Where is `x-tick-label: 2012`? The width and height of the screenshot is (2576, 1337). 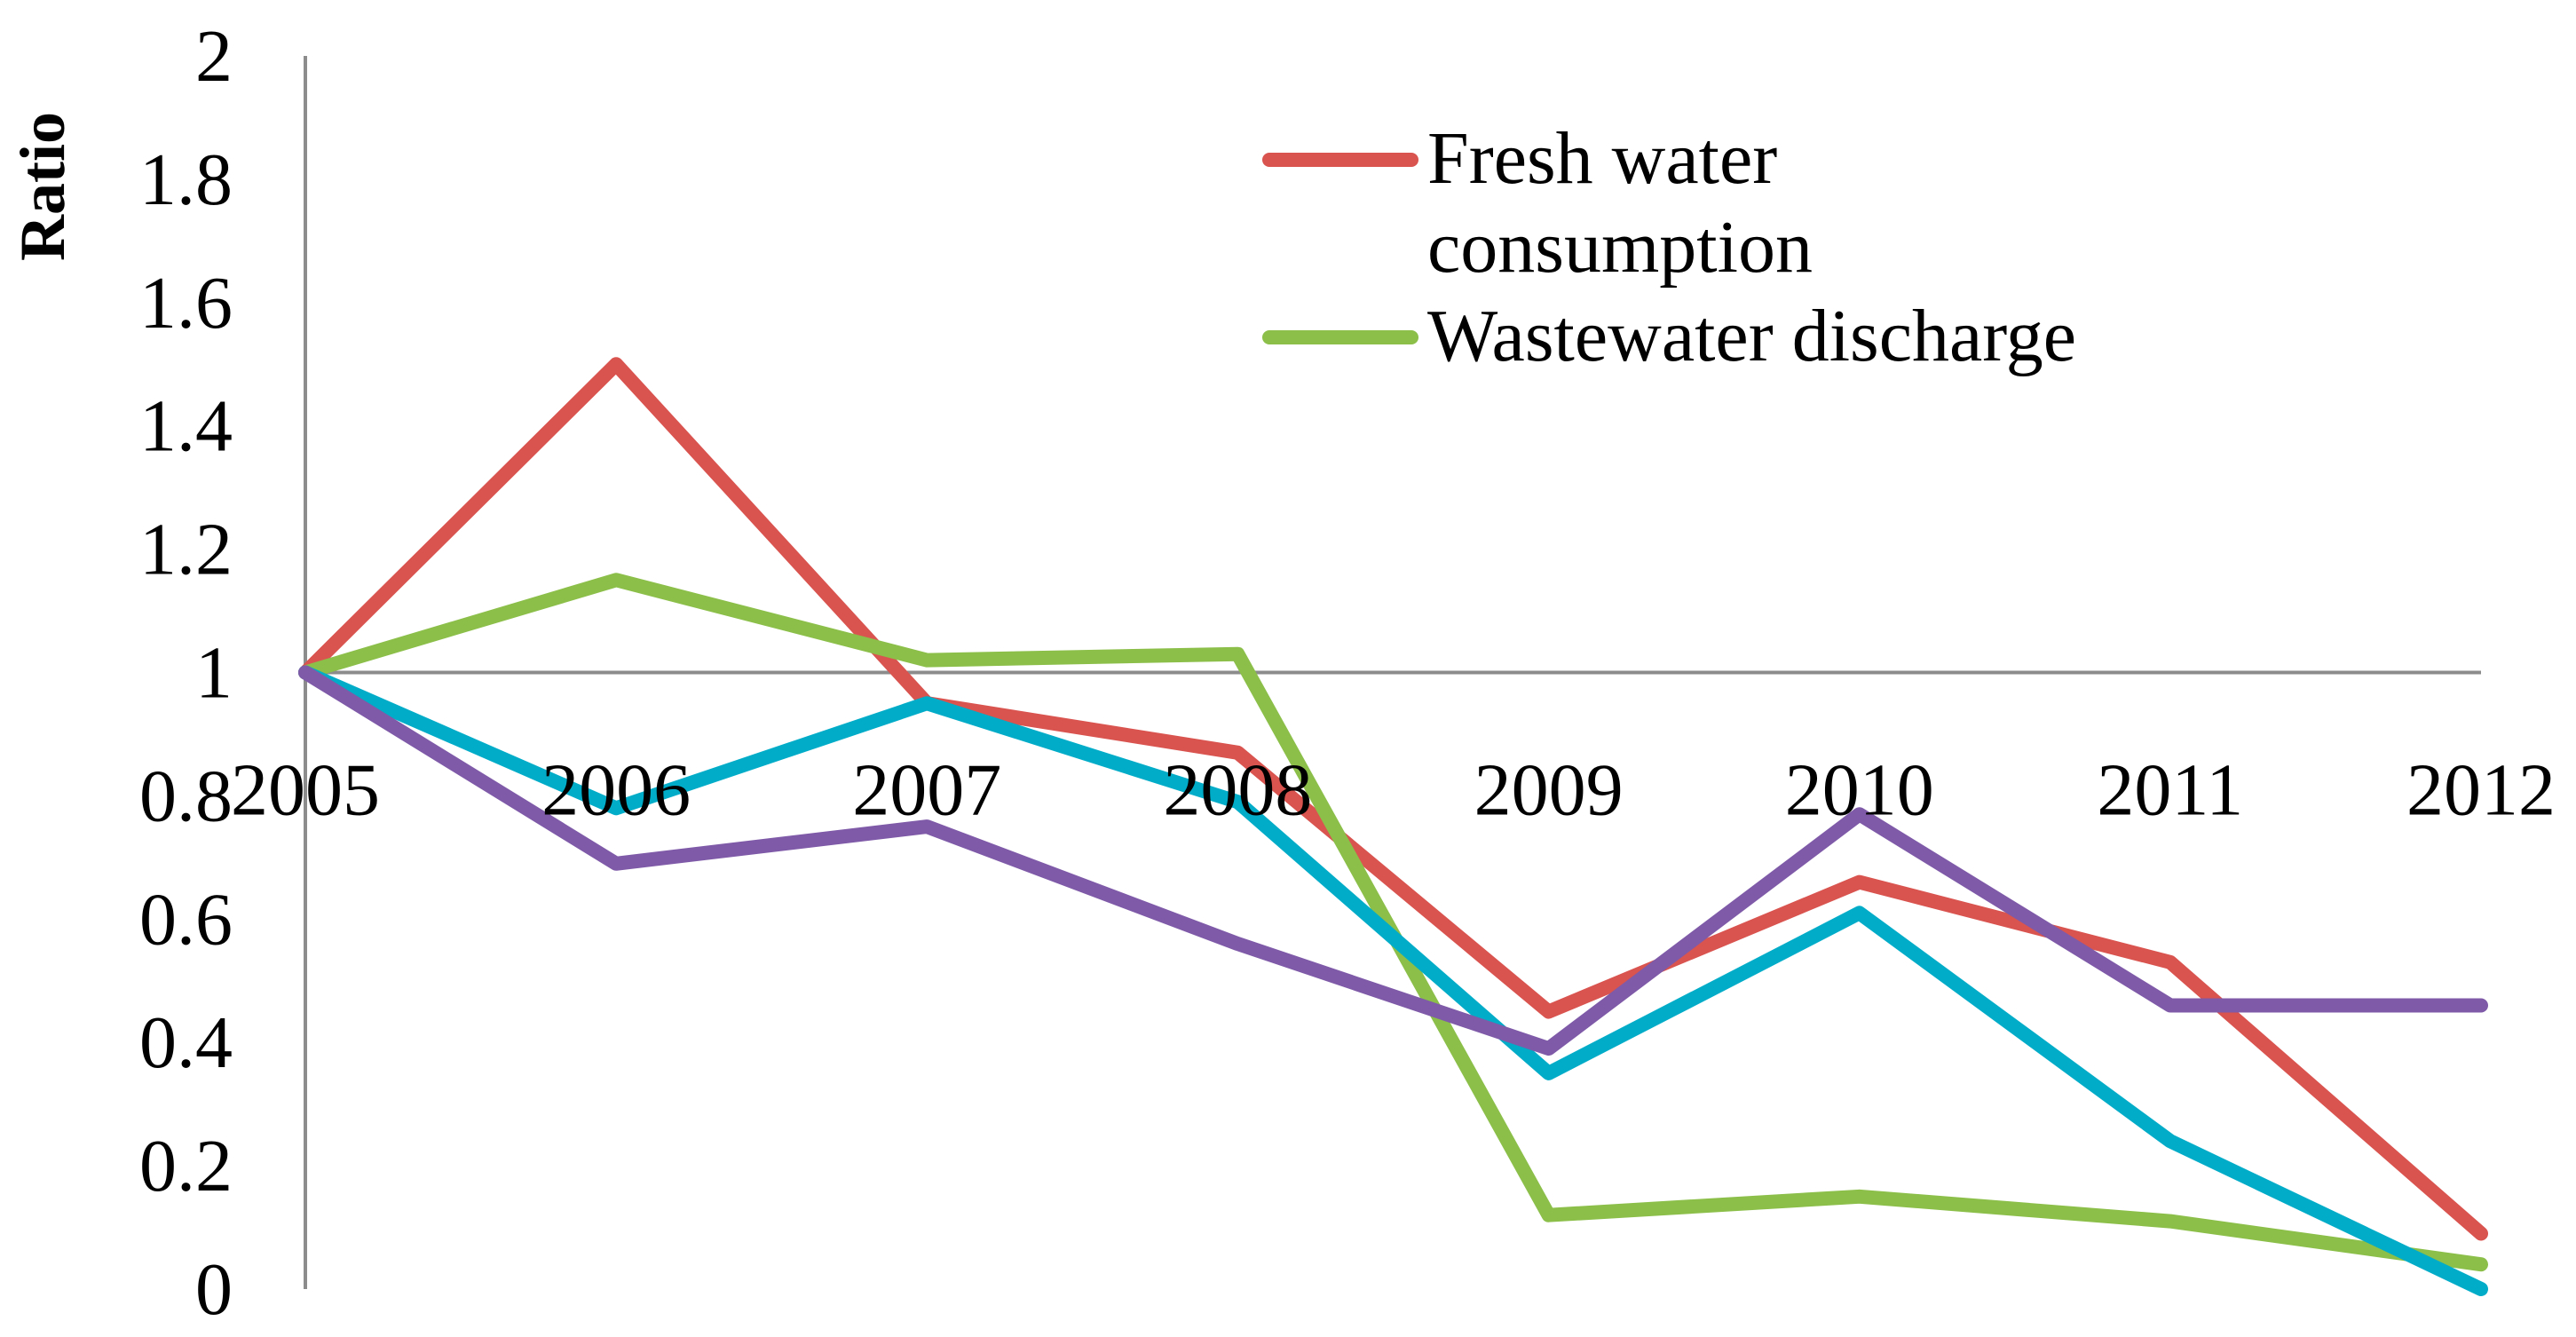 x-tick-label: 2012 is located at coordinates (2481, 790).